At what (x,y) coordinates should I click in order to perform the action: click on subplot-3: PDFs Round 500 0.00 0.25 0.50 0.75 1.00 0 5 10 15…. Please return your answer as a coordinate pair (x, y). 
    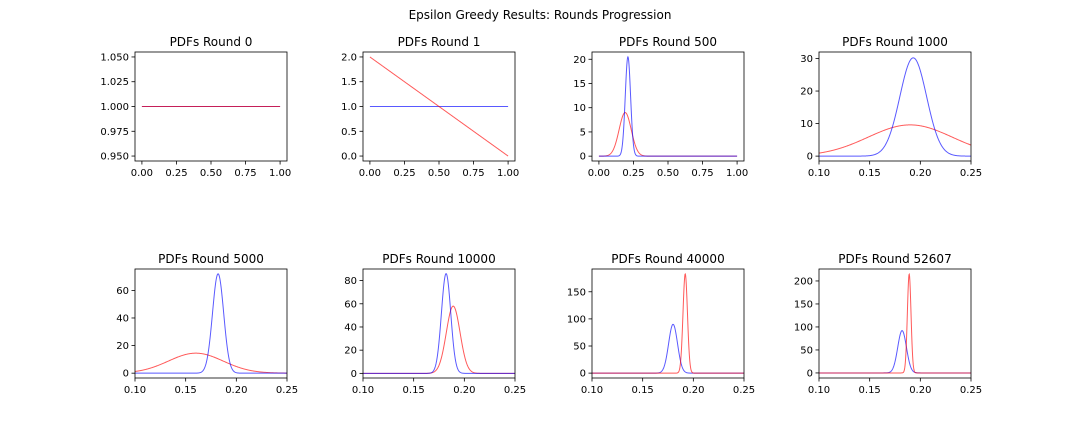
    Looking at the image, I should click on (660, 107).